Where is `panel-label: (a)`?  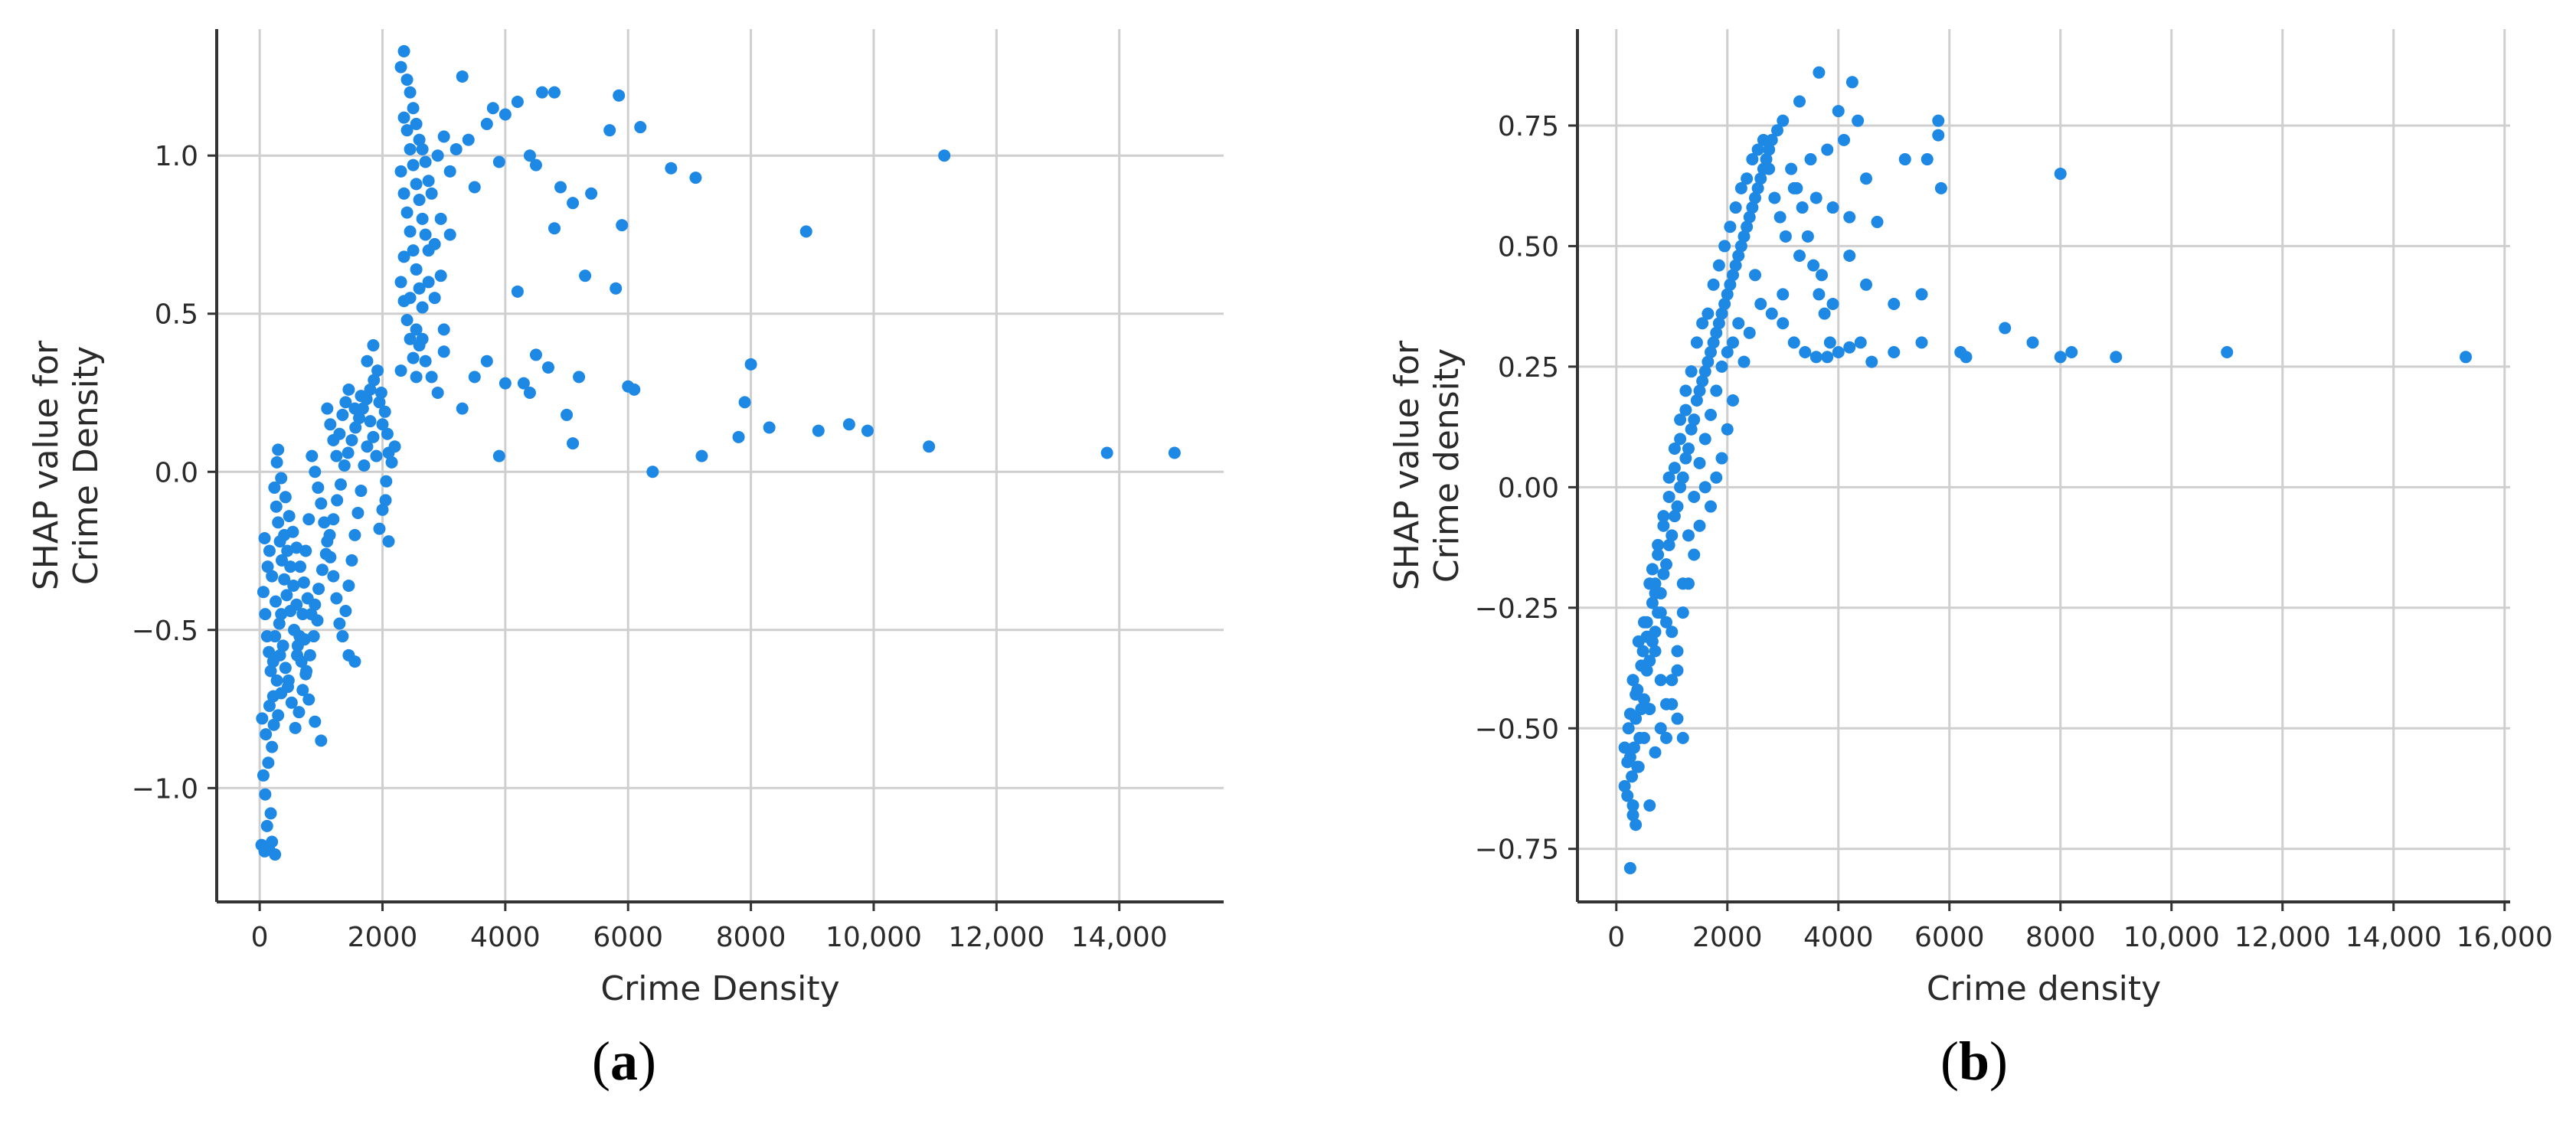 panel-label: (a) is located at coordinates (624, 1061).